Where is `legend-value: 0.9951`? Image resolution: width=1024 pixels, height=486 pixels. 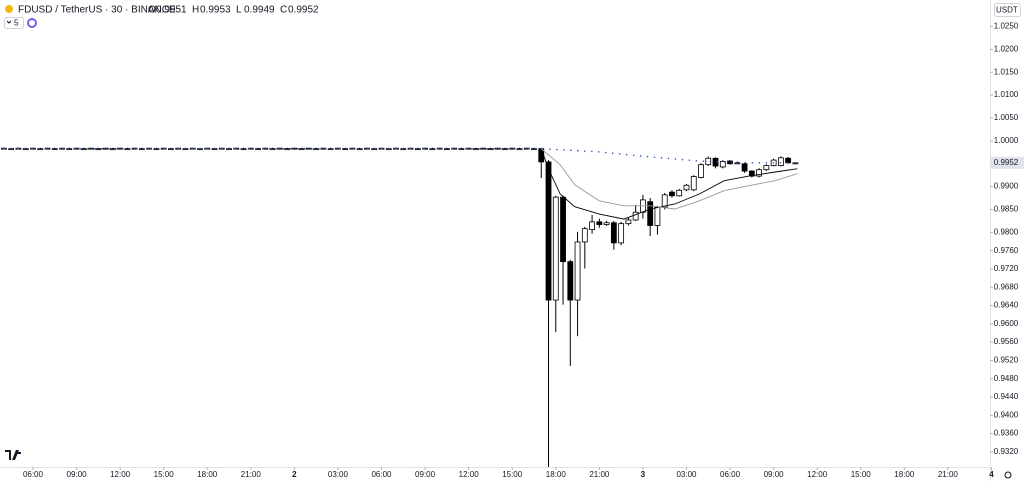 legend-value: 0.9951 is located at coordinates (171, 10).